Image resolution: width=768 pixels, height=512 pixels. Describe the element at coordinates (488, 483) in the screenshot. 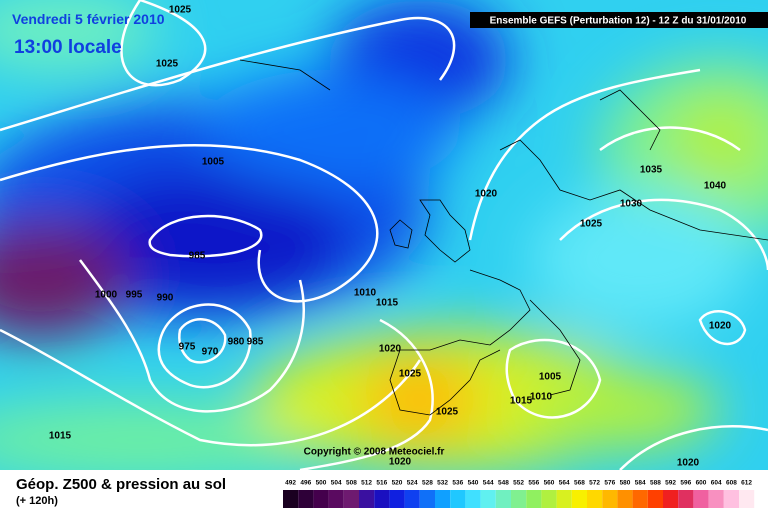

I see `legend-label: 544` at that location.